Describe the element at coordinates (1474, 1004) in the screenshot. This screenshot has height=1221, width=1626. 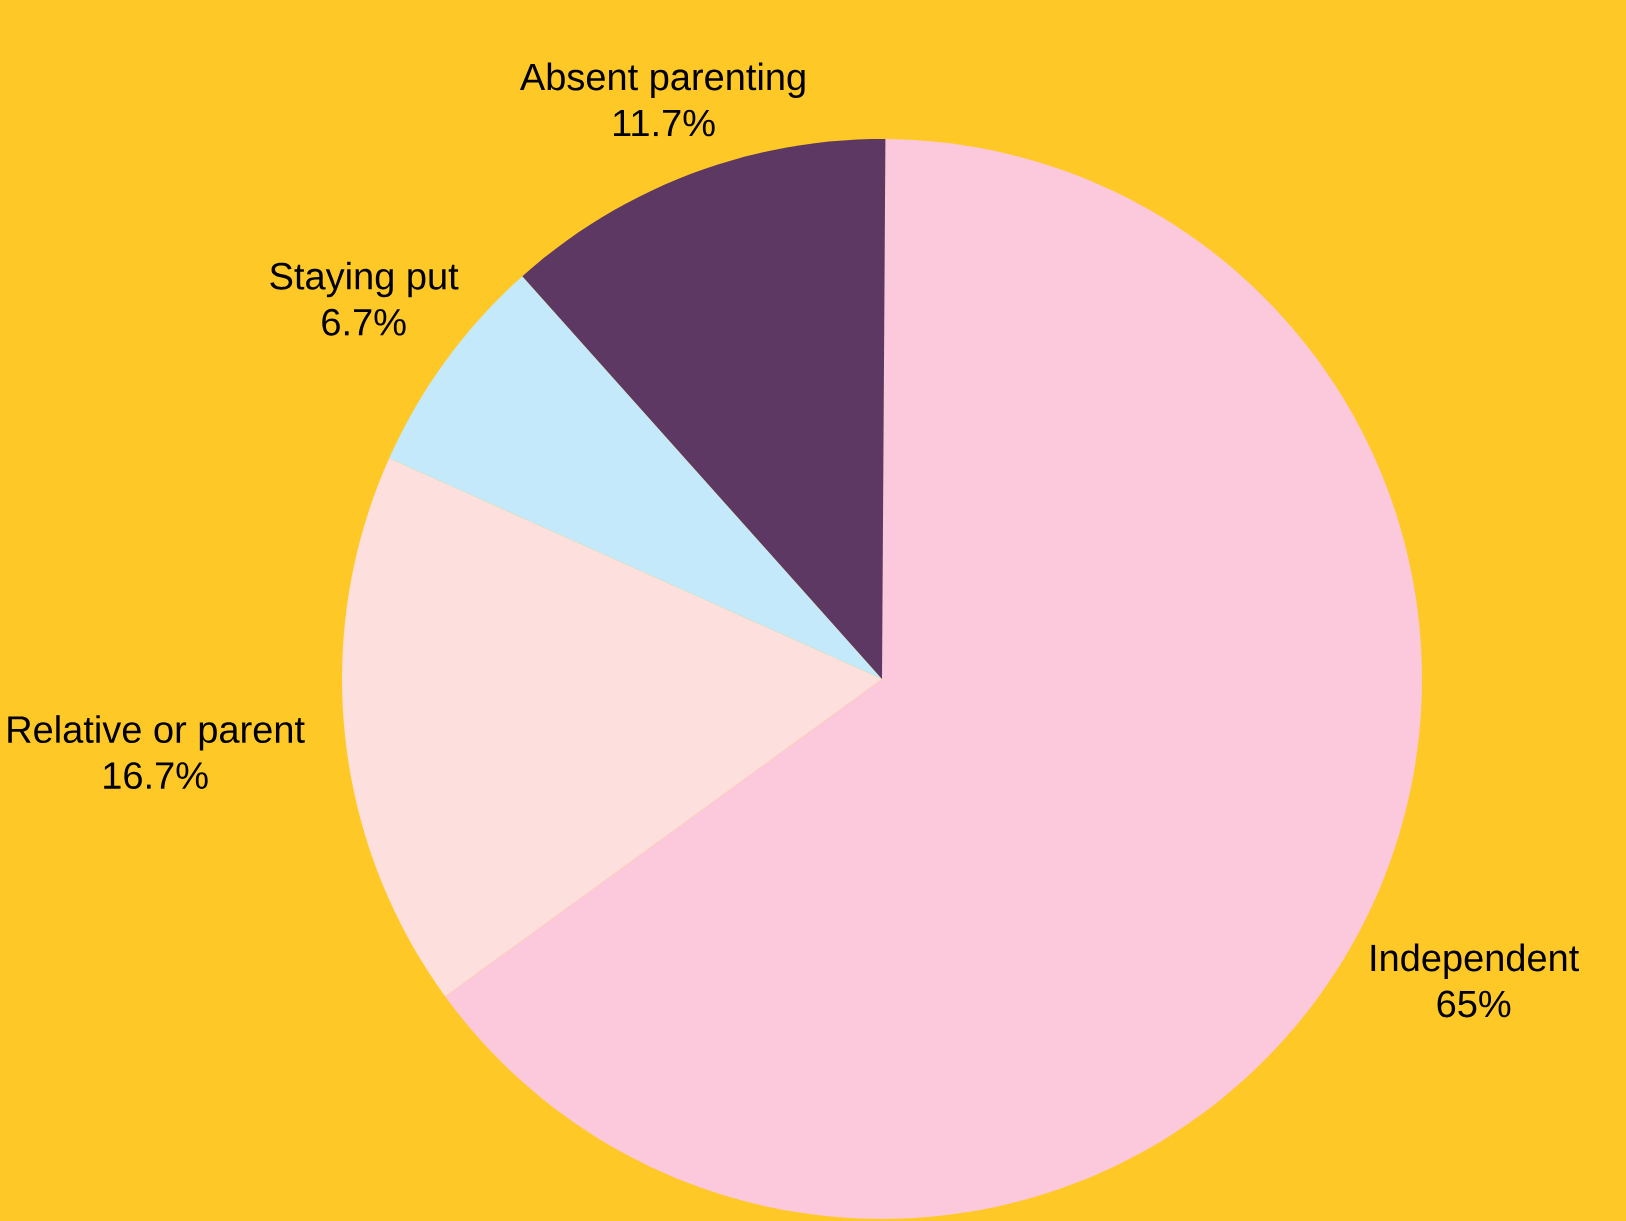
I see `data-label: 65%` at that location.